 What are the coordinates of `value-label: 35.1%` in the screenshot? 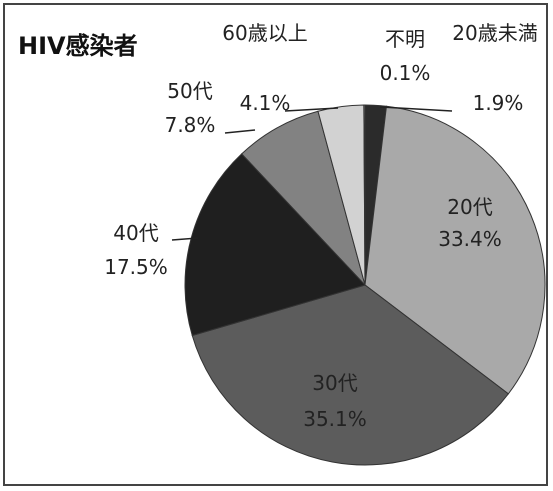 It's located at (335, 419).